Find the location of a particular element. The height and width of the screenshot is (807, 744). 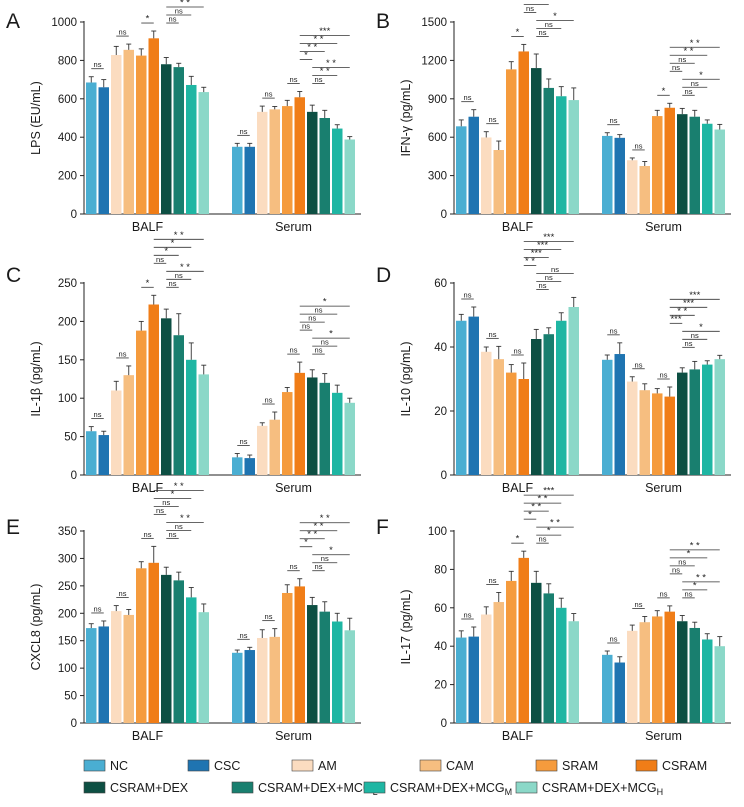

y-tick-label: 200 is located at coordinates (67, 177).